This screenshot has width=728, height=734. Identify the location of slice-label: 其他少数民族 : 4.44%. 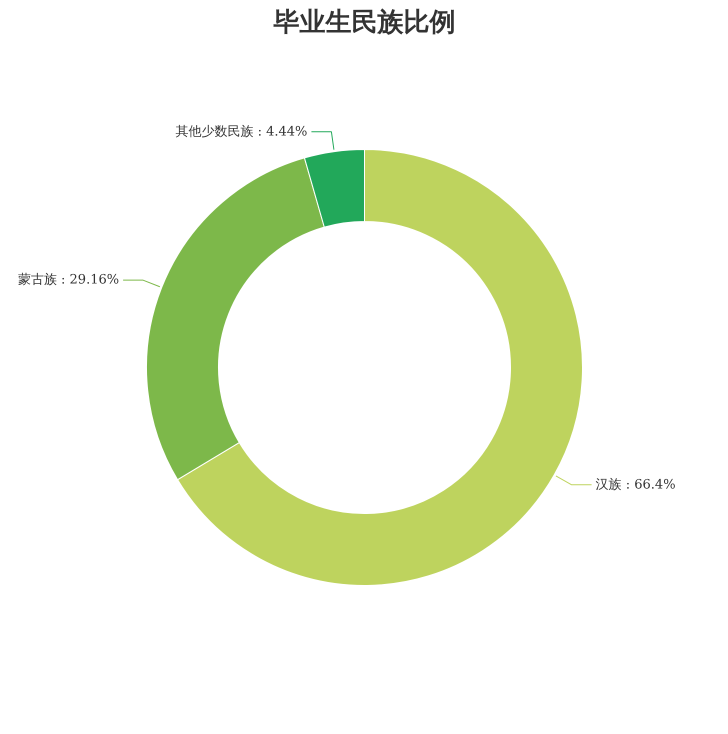
(241, 132).